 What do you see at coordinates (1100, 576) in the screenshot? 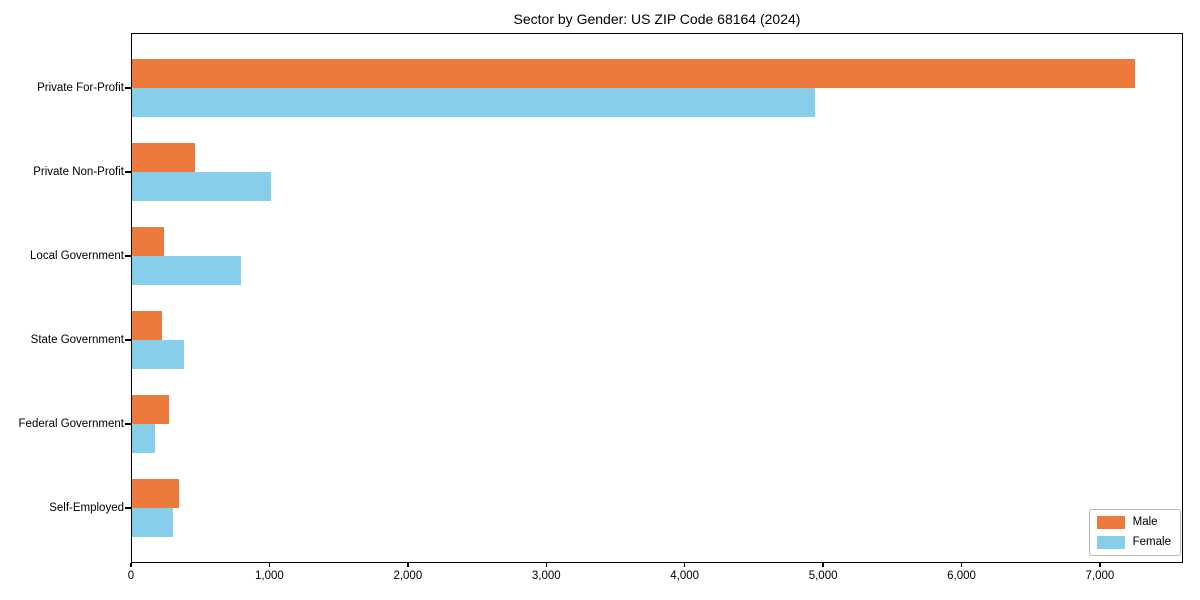
I see `x-tick-label: 7,000` at bounding box center [1100, 576].